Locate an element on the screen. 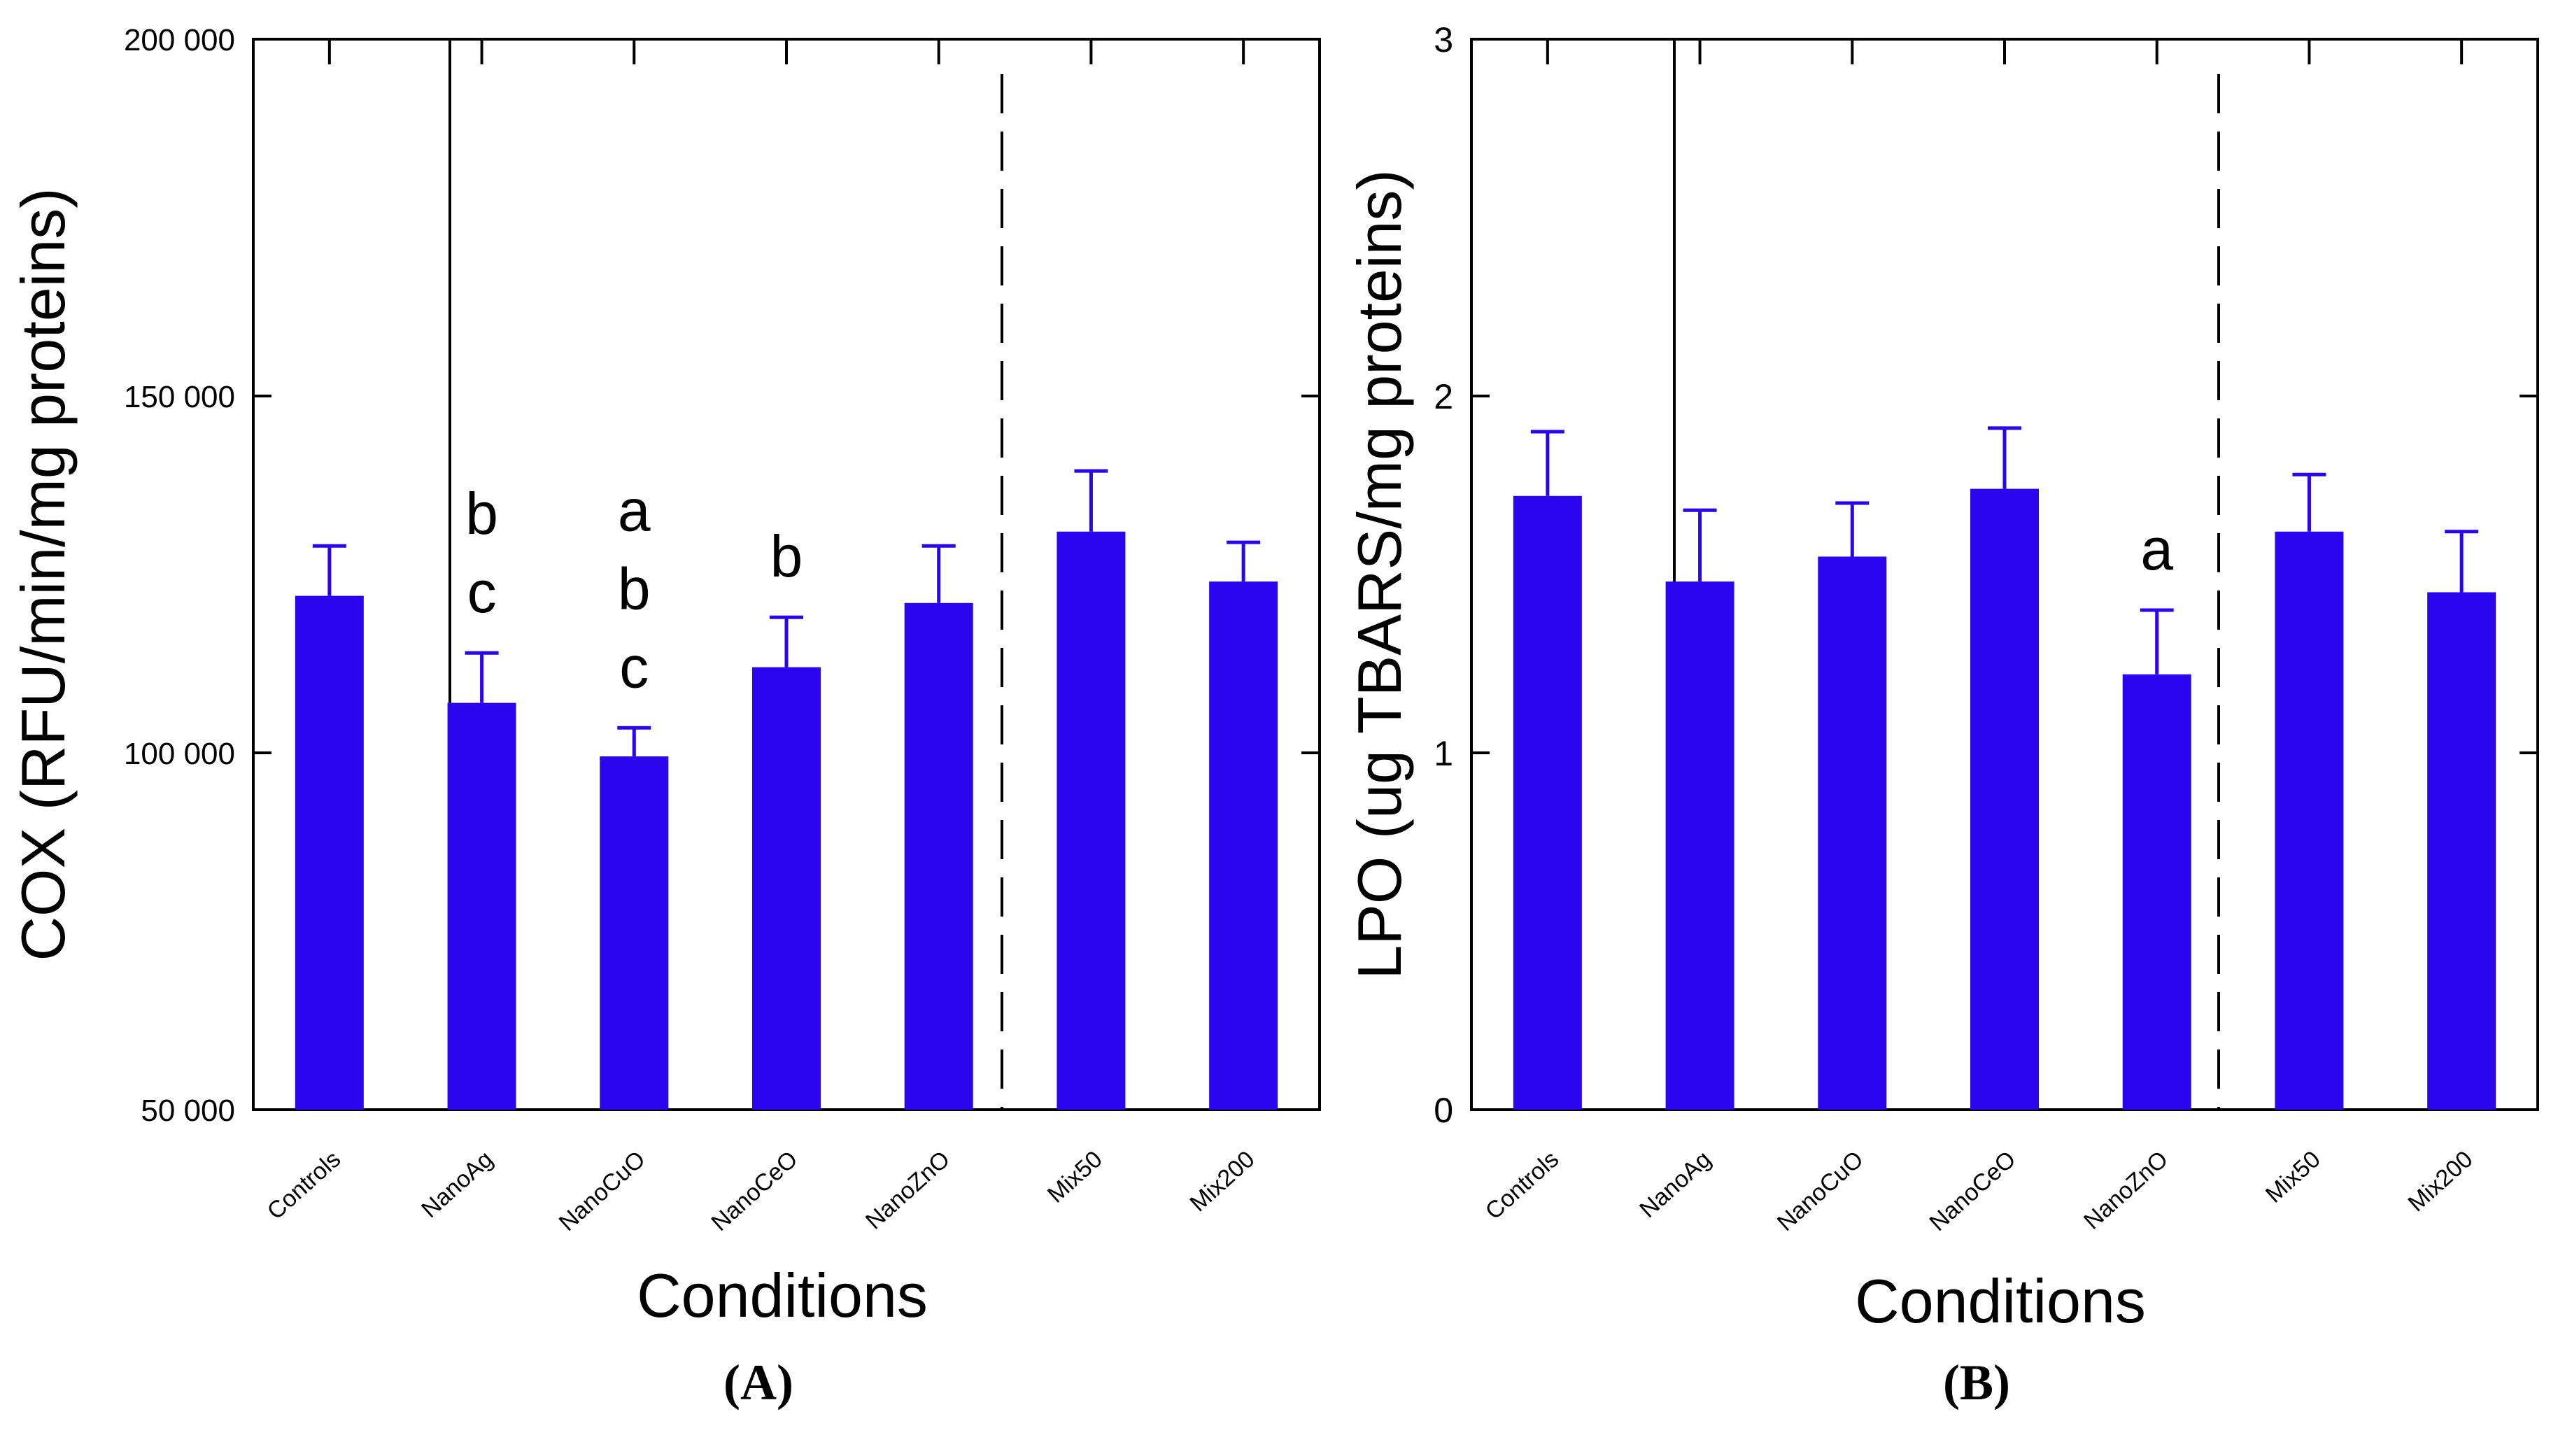 The image size is (2572, 1456). panel-label: (B) is located at coordinates (1976, 1383).